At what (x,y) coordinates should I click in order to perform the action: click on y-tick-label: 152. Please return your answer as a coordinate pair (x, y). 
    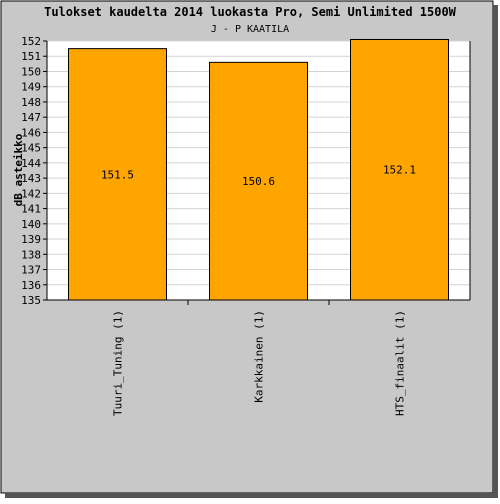
    Looking at the image, I should click on (31, 41).